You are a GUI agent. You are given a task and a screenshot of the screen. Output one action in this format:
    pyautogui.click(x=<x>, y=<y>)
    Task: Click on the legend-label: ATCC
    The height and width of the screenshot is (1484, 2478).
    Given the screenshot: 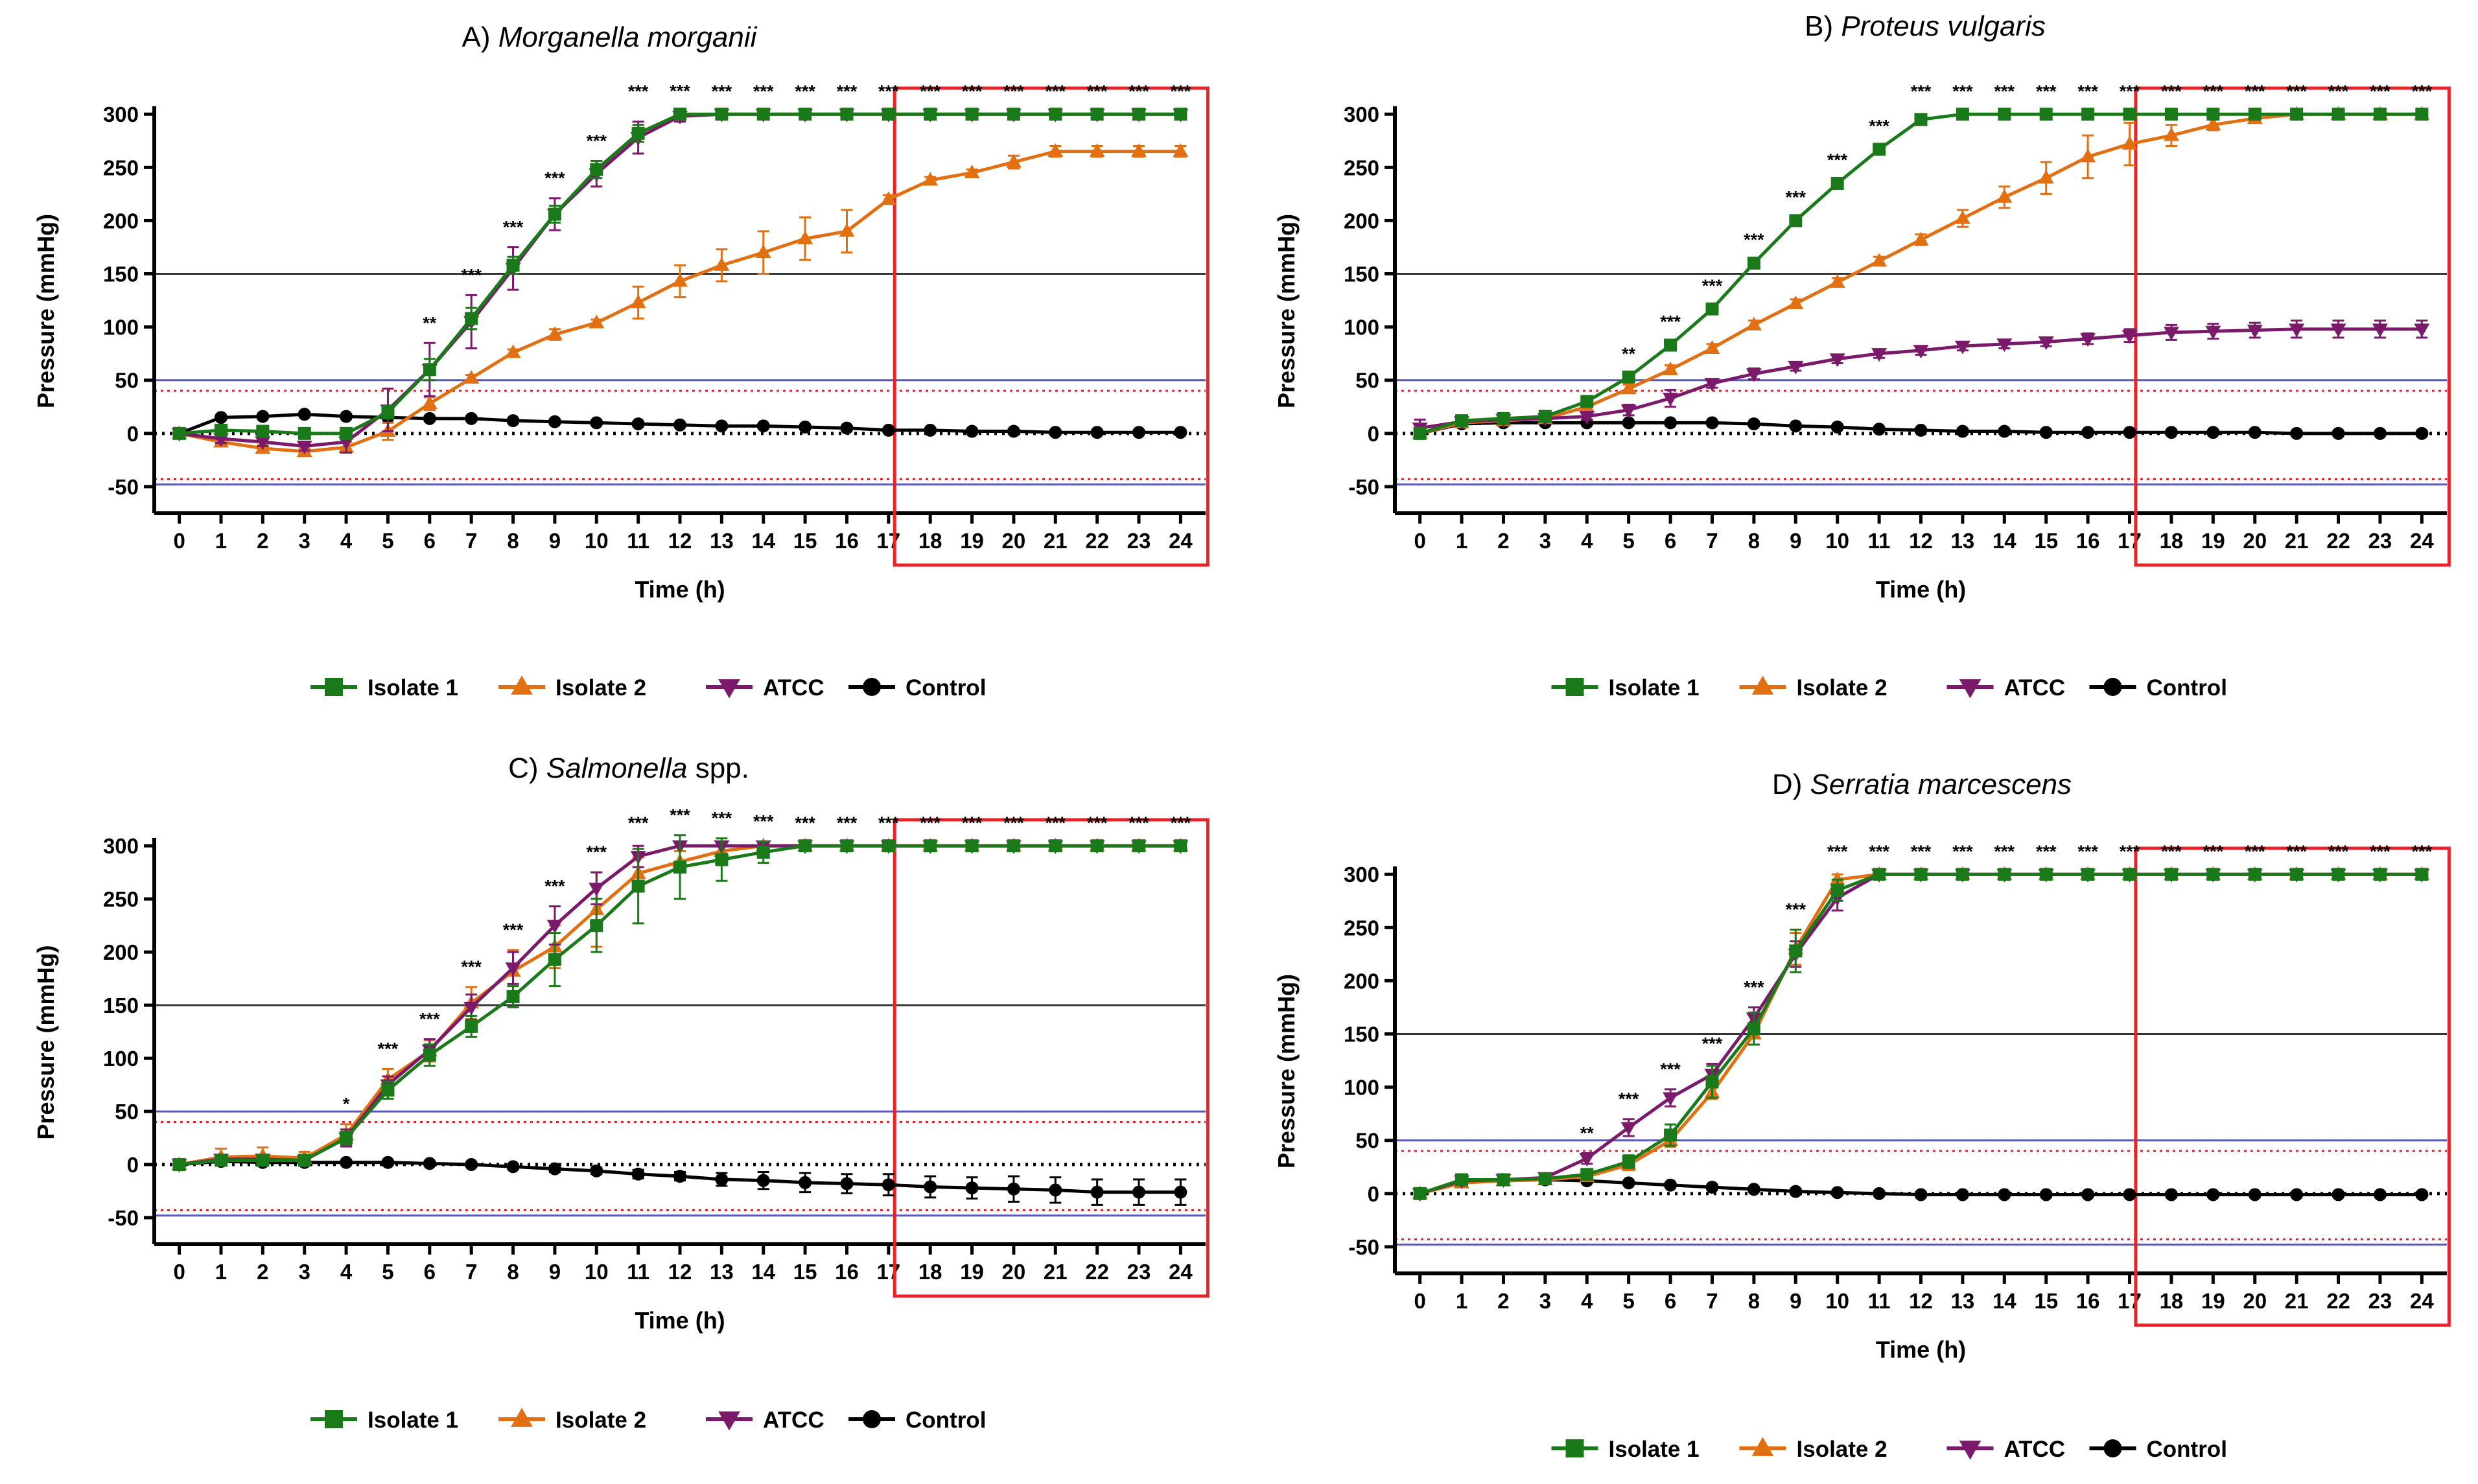 What is the action you would take?
    pyautogui.click(x=793, y=688)
    